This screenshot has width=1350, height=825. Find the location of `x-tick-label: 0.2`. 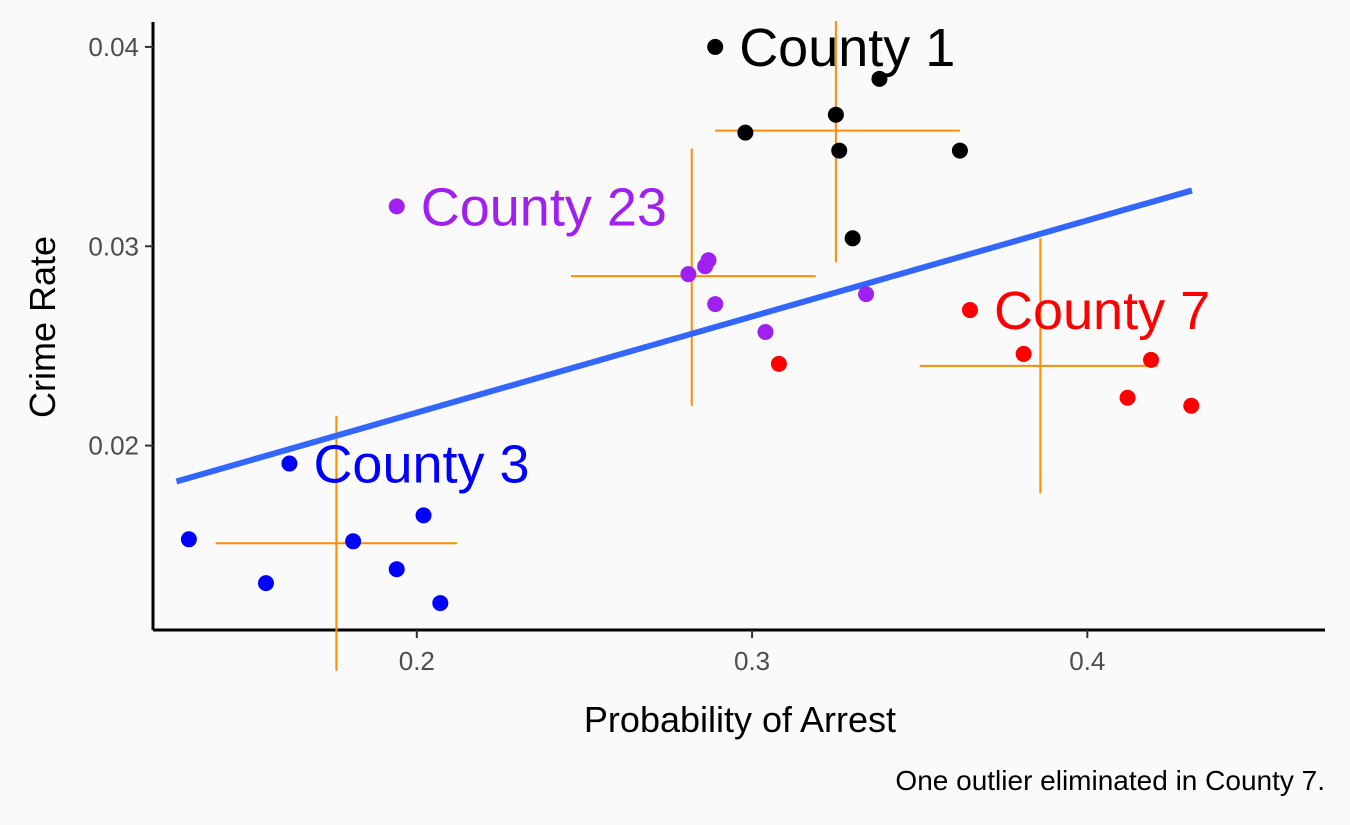

x-tick-label: 0.2 is located at coordinates (417, 661).